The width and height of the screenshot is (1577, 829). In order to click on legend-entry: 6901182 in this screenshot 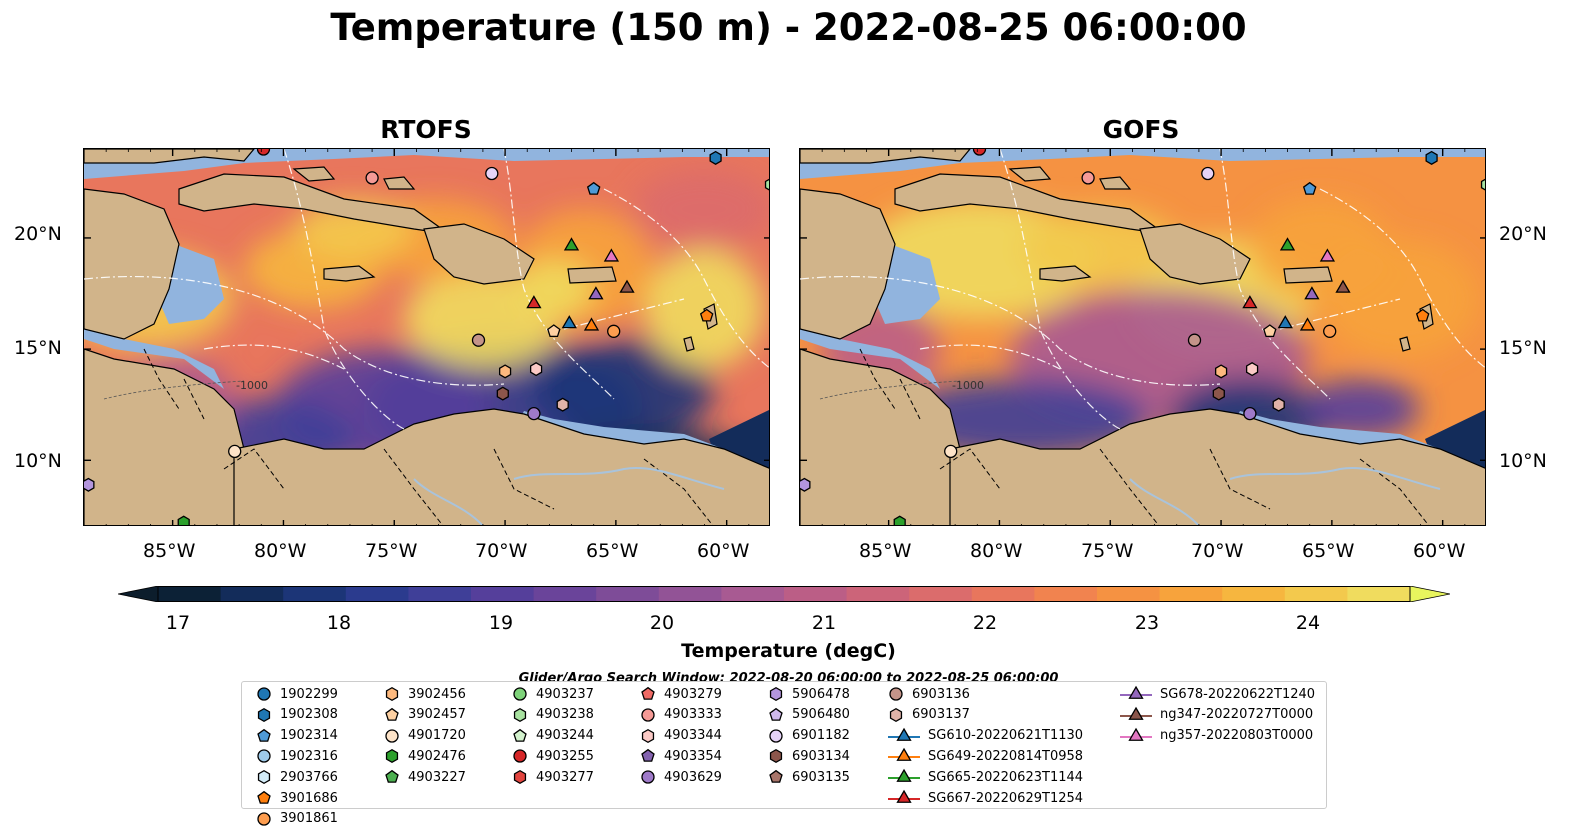, I will do `click(808, 736)`.